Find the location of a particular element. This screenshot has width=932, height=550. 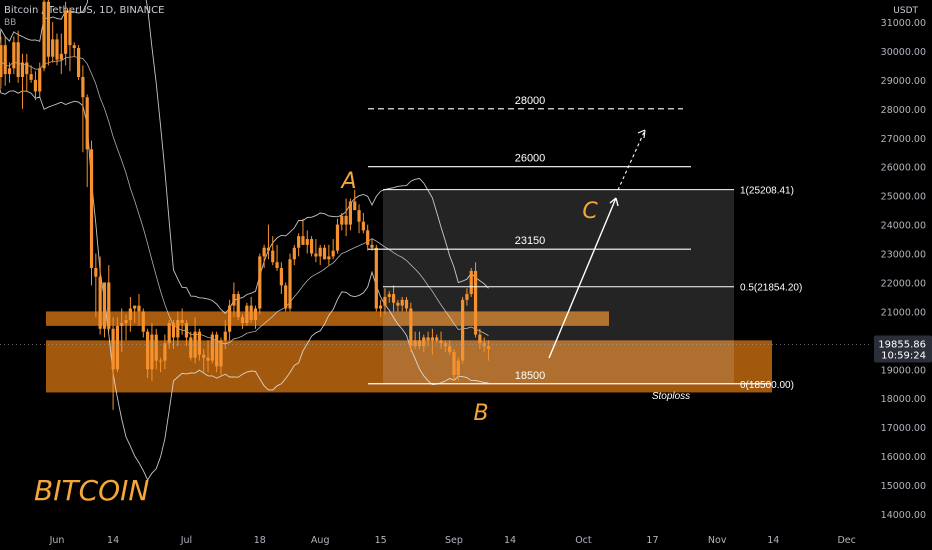

x-tick-label: Aug is located at coordinates (320, 540).